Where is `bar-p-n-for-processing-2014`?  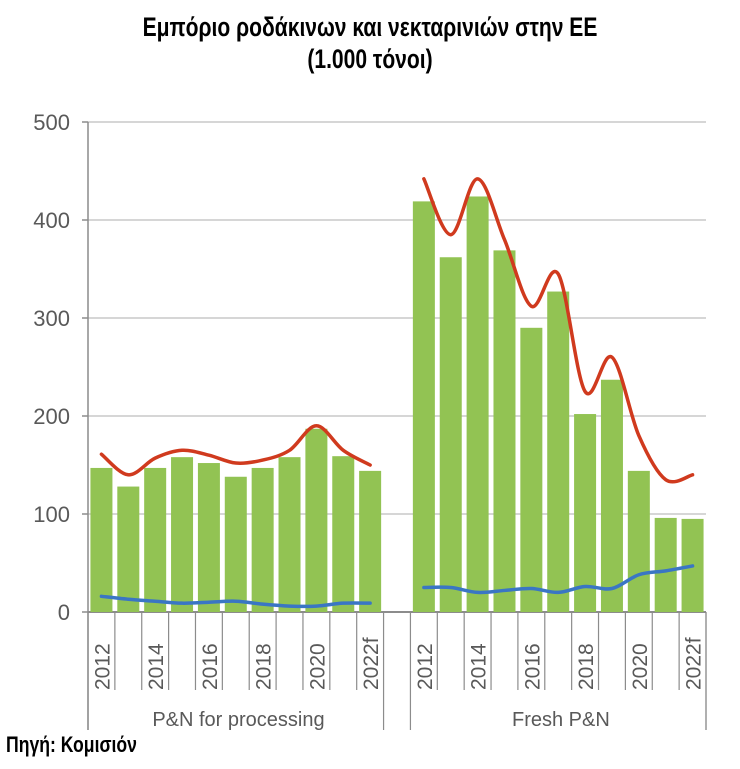 bar-p-n-for-processing-2014 is located at coordinates (155, 539).